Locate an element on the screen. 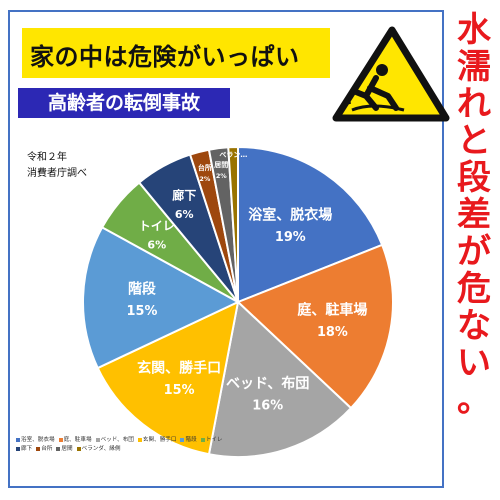  legend-item: 廊下 is located at coordinates (24, 449).